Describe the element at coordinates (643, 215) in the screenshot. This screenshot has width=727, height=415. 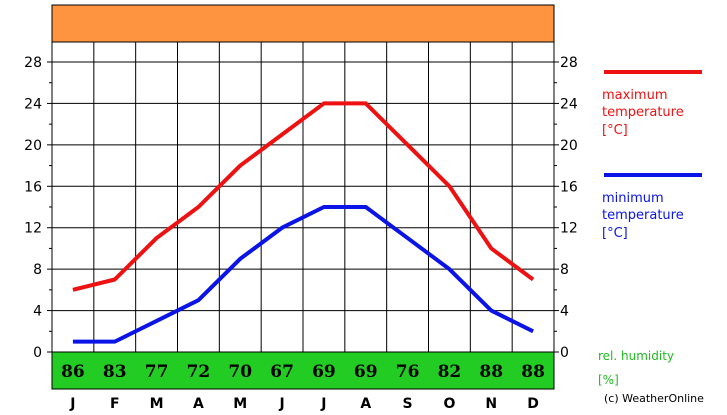
I see `legend-min-line2: temperature` at that location.